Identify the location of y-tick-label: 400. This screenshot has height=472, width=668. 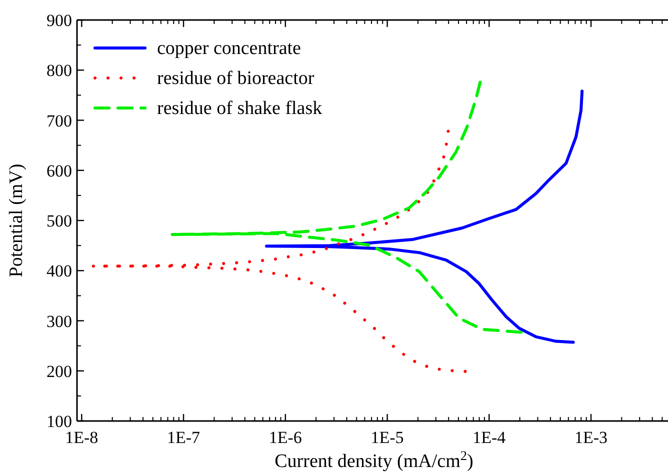
(59, 271).